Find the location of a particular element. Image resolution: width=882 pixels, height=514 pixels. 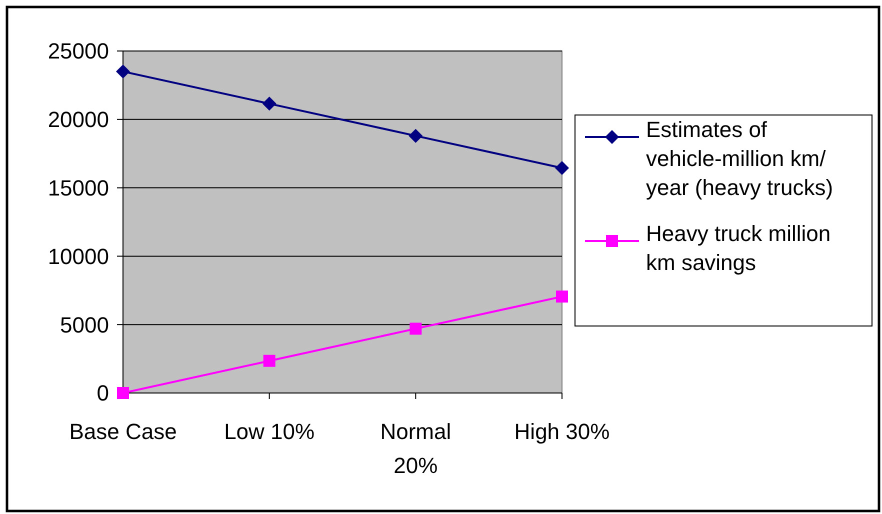

x-tick-label: Low 10% is located at coordinates (269, 431).